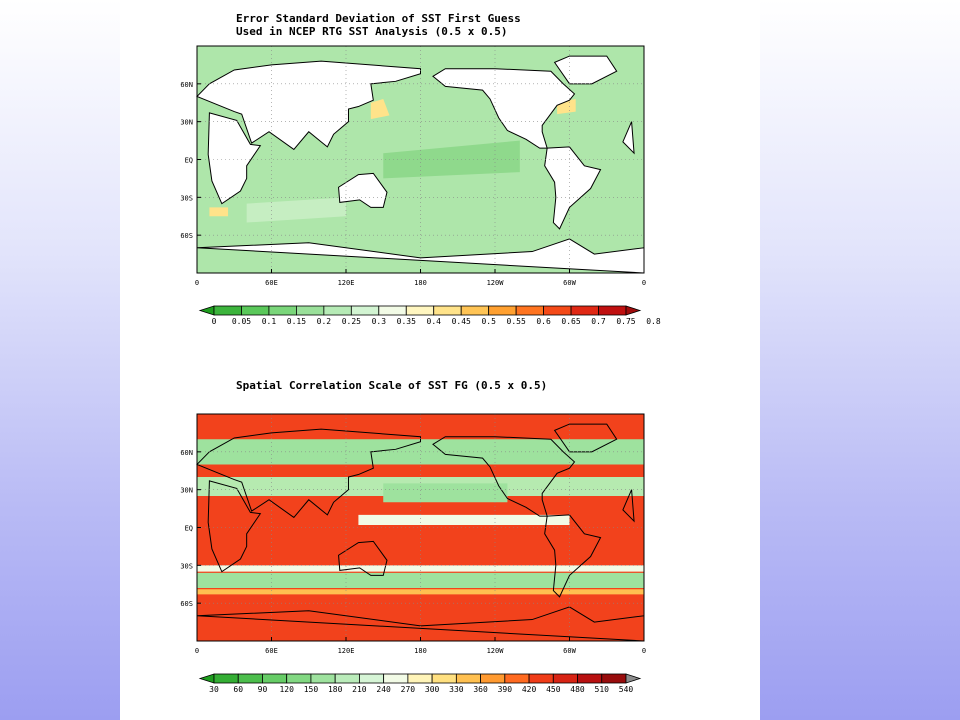 Image resolution: width=960 pixels, height=720 pixels. I want to click on map-2-y-tick-label: 30S, so click(186, 566).